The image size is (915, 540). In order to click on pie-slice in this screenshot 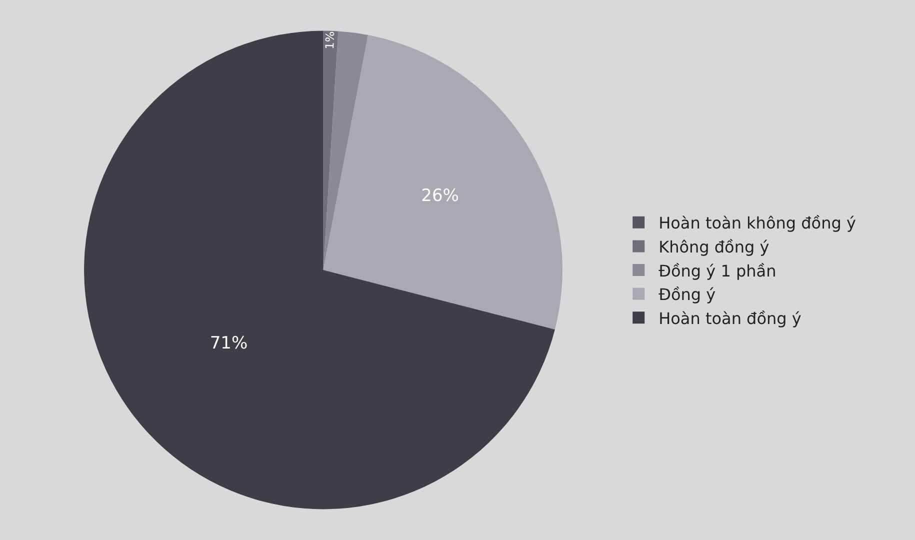, I will do `click(345, 150)`.